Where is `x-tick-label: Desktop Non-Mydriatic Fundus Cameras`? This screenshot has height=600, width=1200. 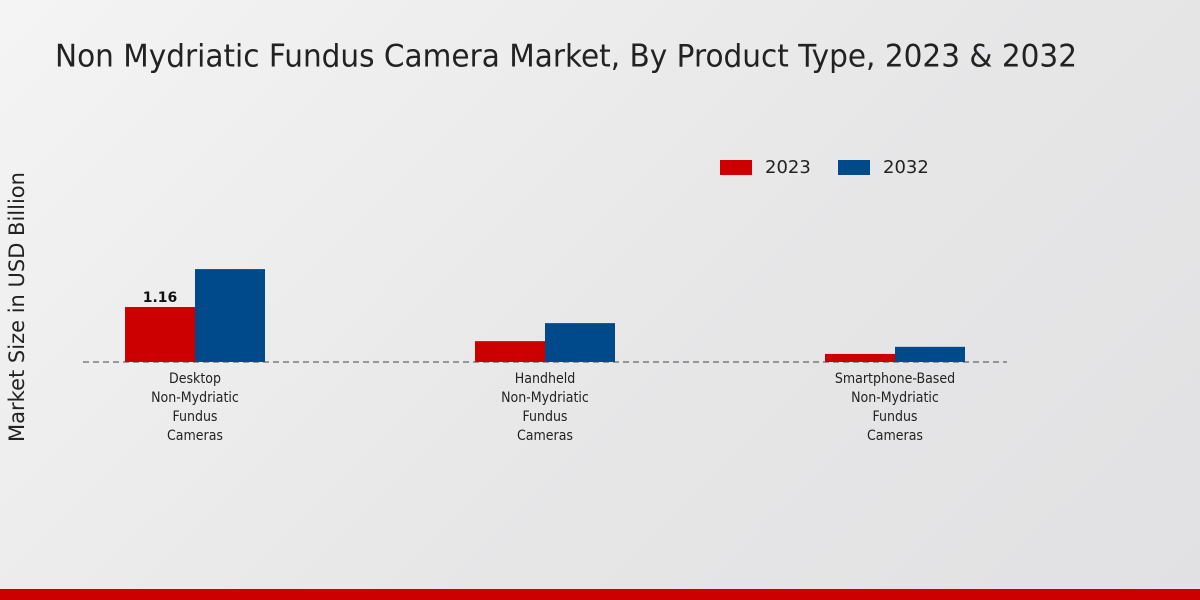 x-tick-label: Desktop Non-Mydriatic Fundus Cameras is located at coordinates (195, 407).